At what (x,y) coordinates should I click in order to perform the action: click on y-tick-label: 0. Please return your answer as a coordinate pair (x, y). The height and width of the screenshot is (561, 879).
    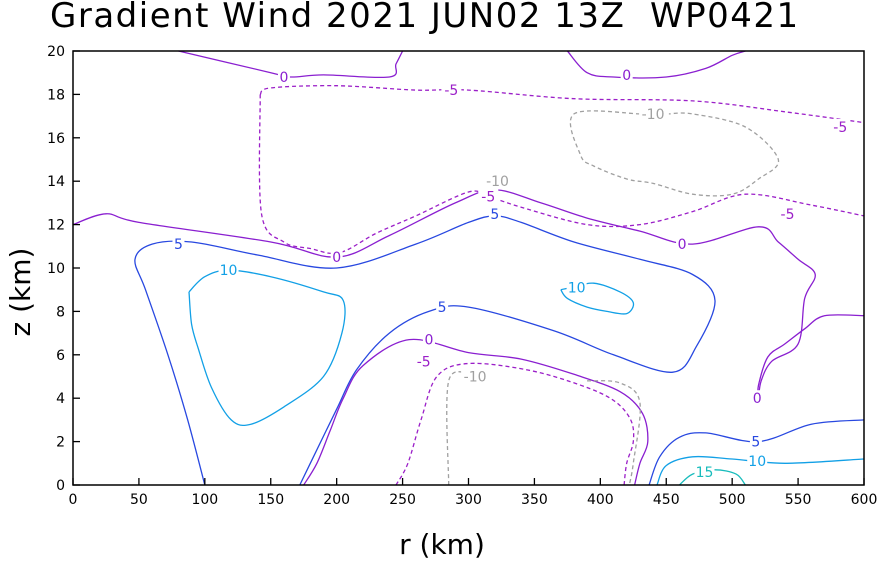
    Looking at the image, I should click on (60, 486).